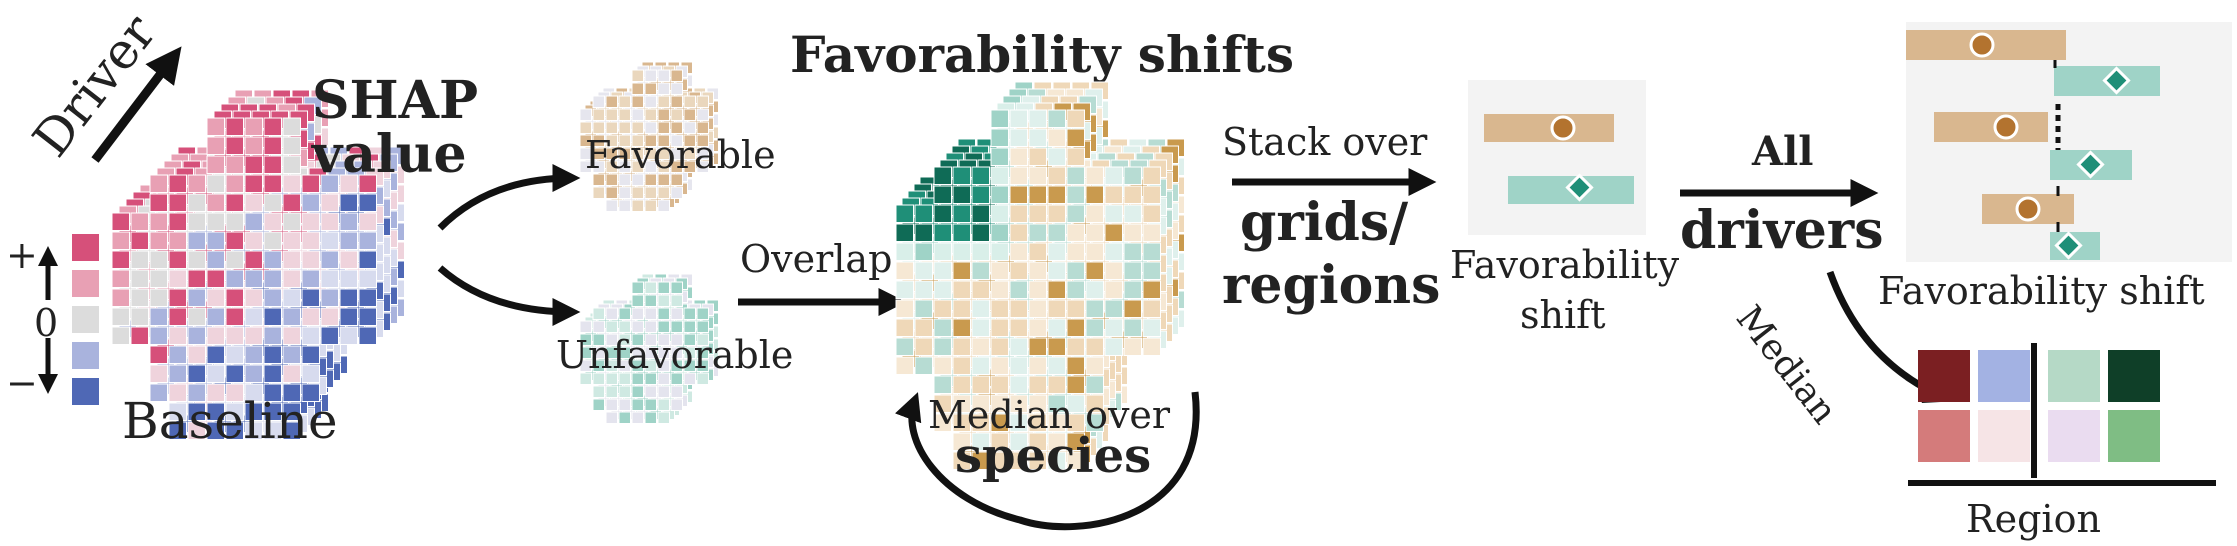  What do you see at coordinates (1557, 157) in the screenshot?
I see `favorability-shift-small-panel` at bounding box center [1557, 157].